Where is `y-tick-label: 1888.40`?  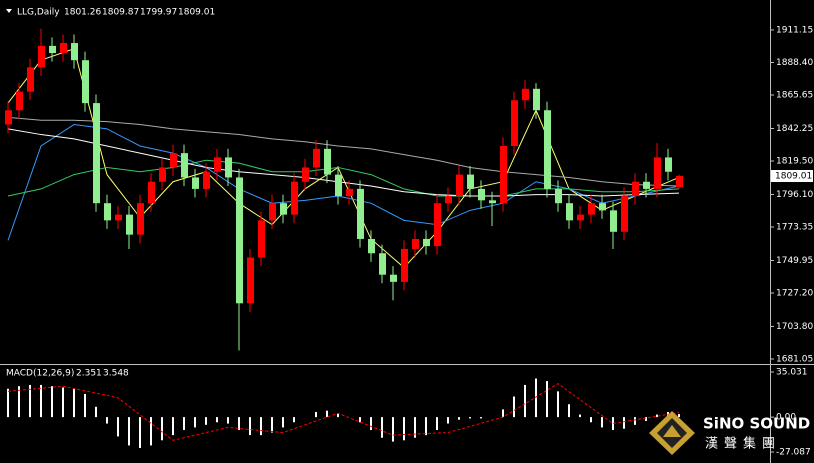 y-tick-label: 1888.40 is located at coordinates (794, 63).